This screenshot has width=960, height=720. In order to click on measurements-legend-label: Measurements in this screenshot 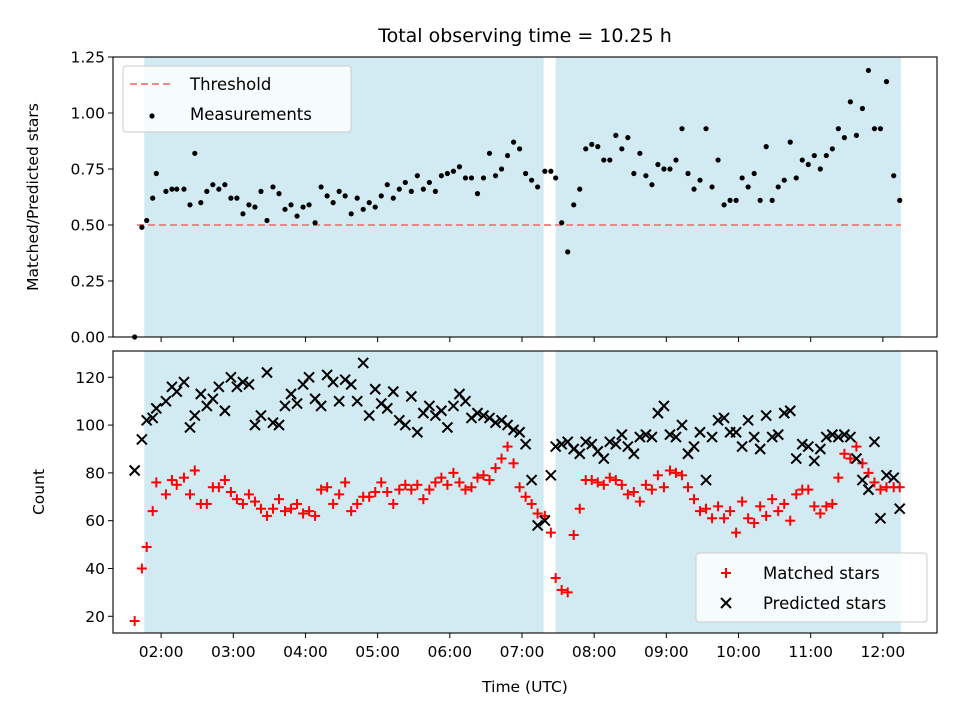, I will do `click(251, 114)`.